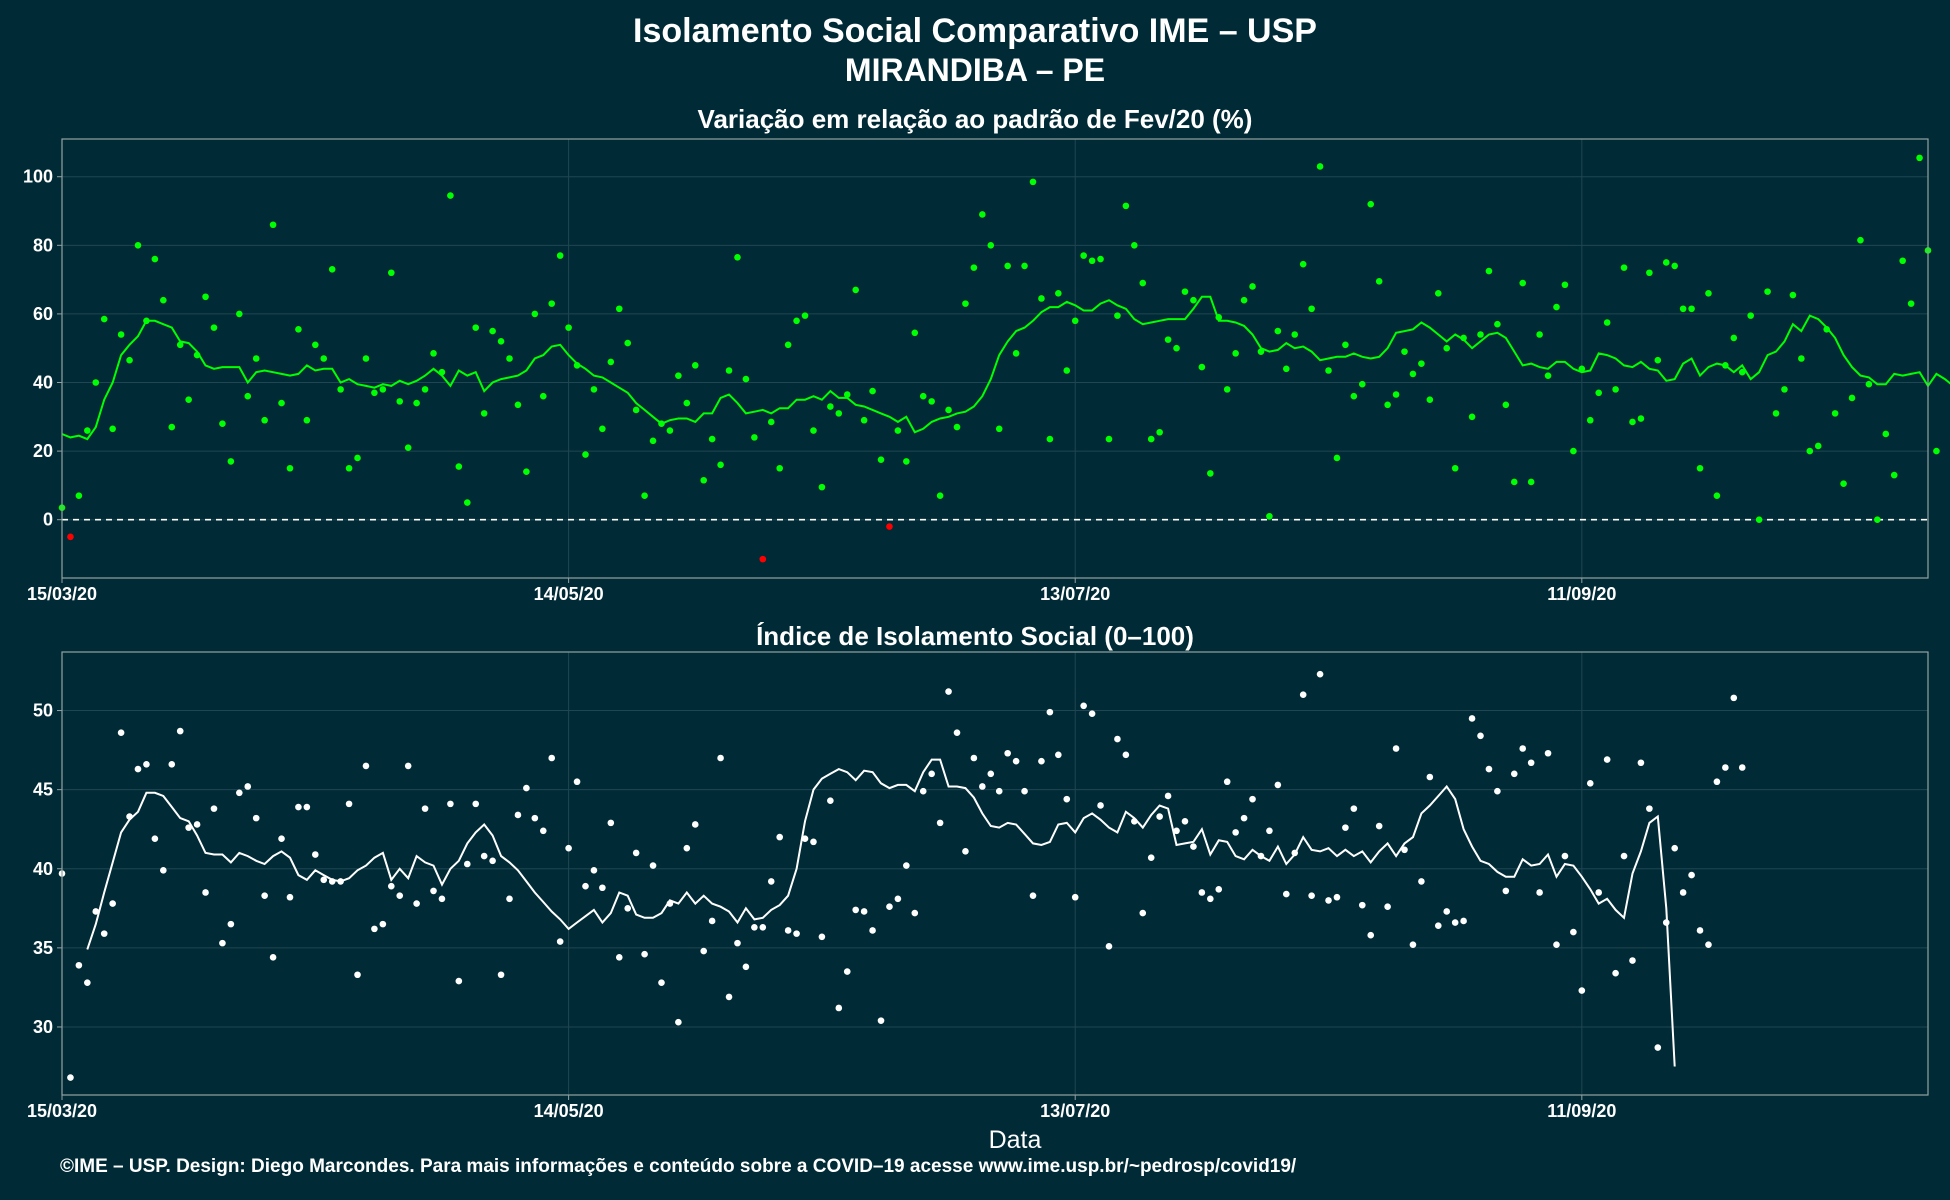  I want to click on panel-title: Índice de Isolamento Social (0–100), so click(975, 636).